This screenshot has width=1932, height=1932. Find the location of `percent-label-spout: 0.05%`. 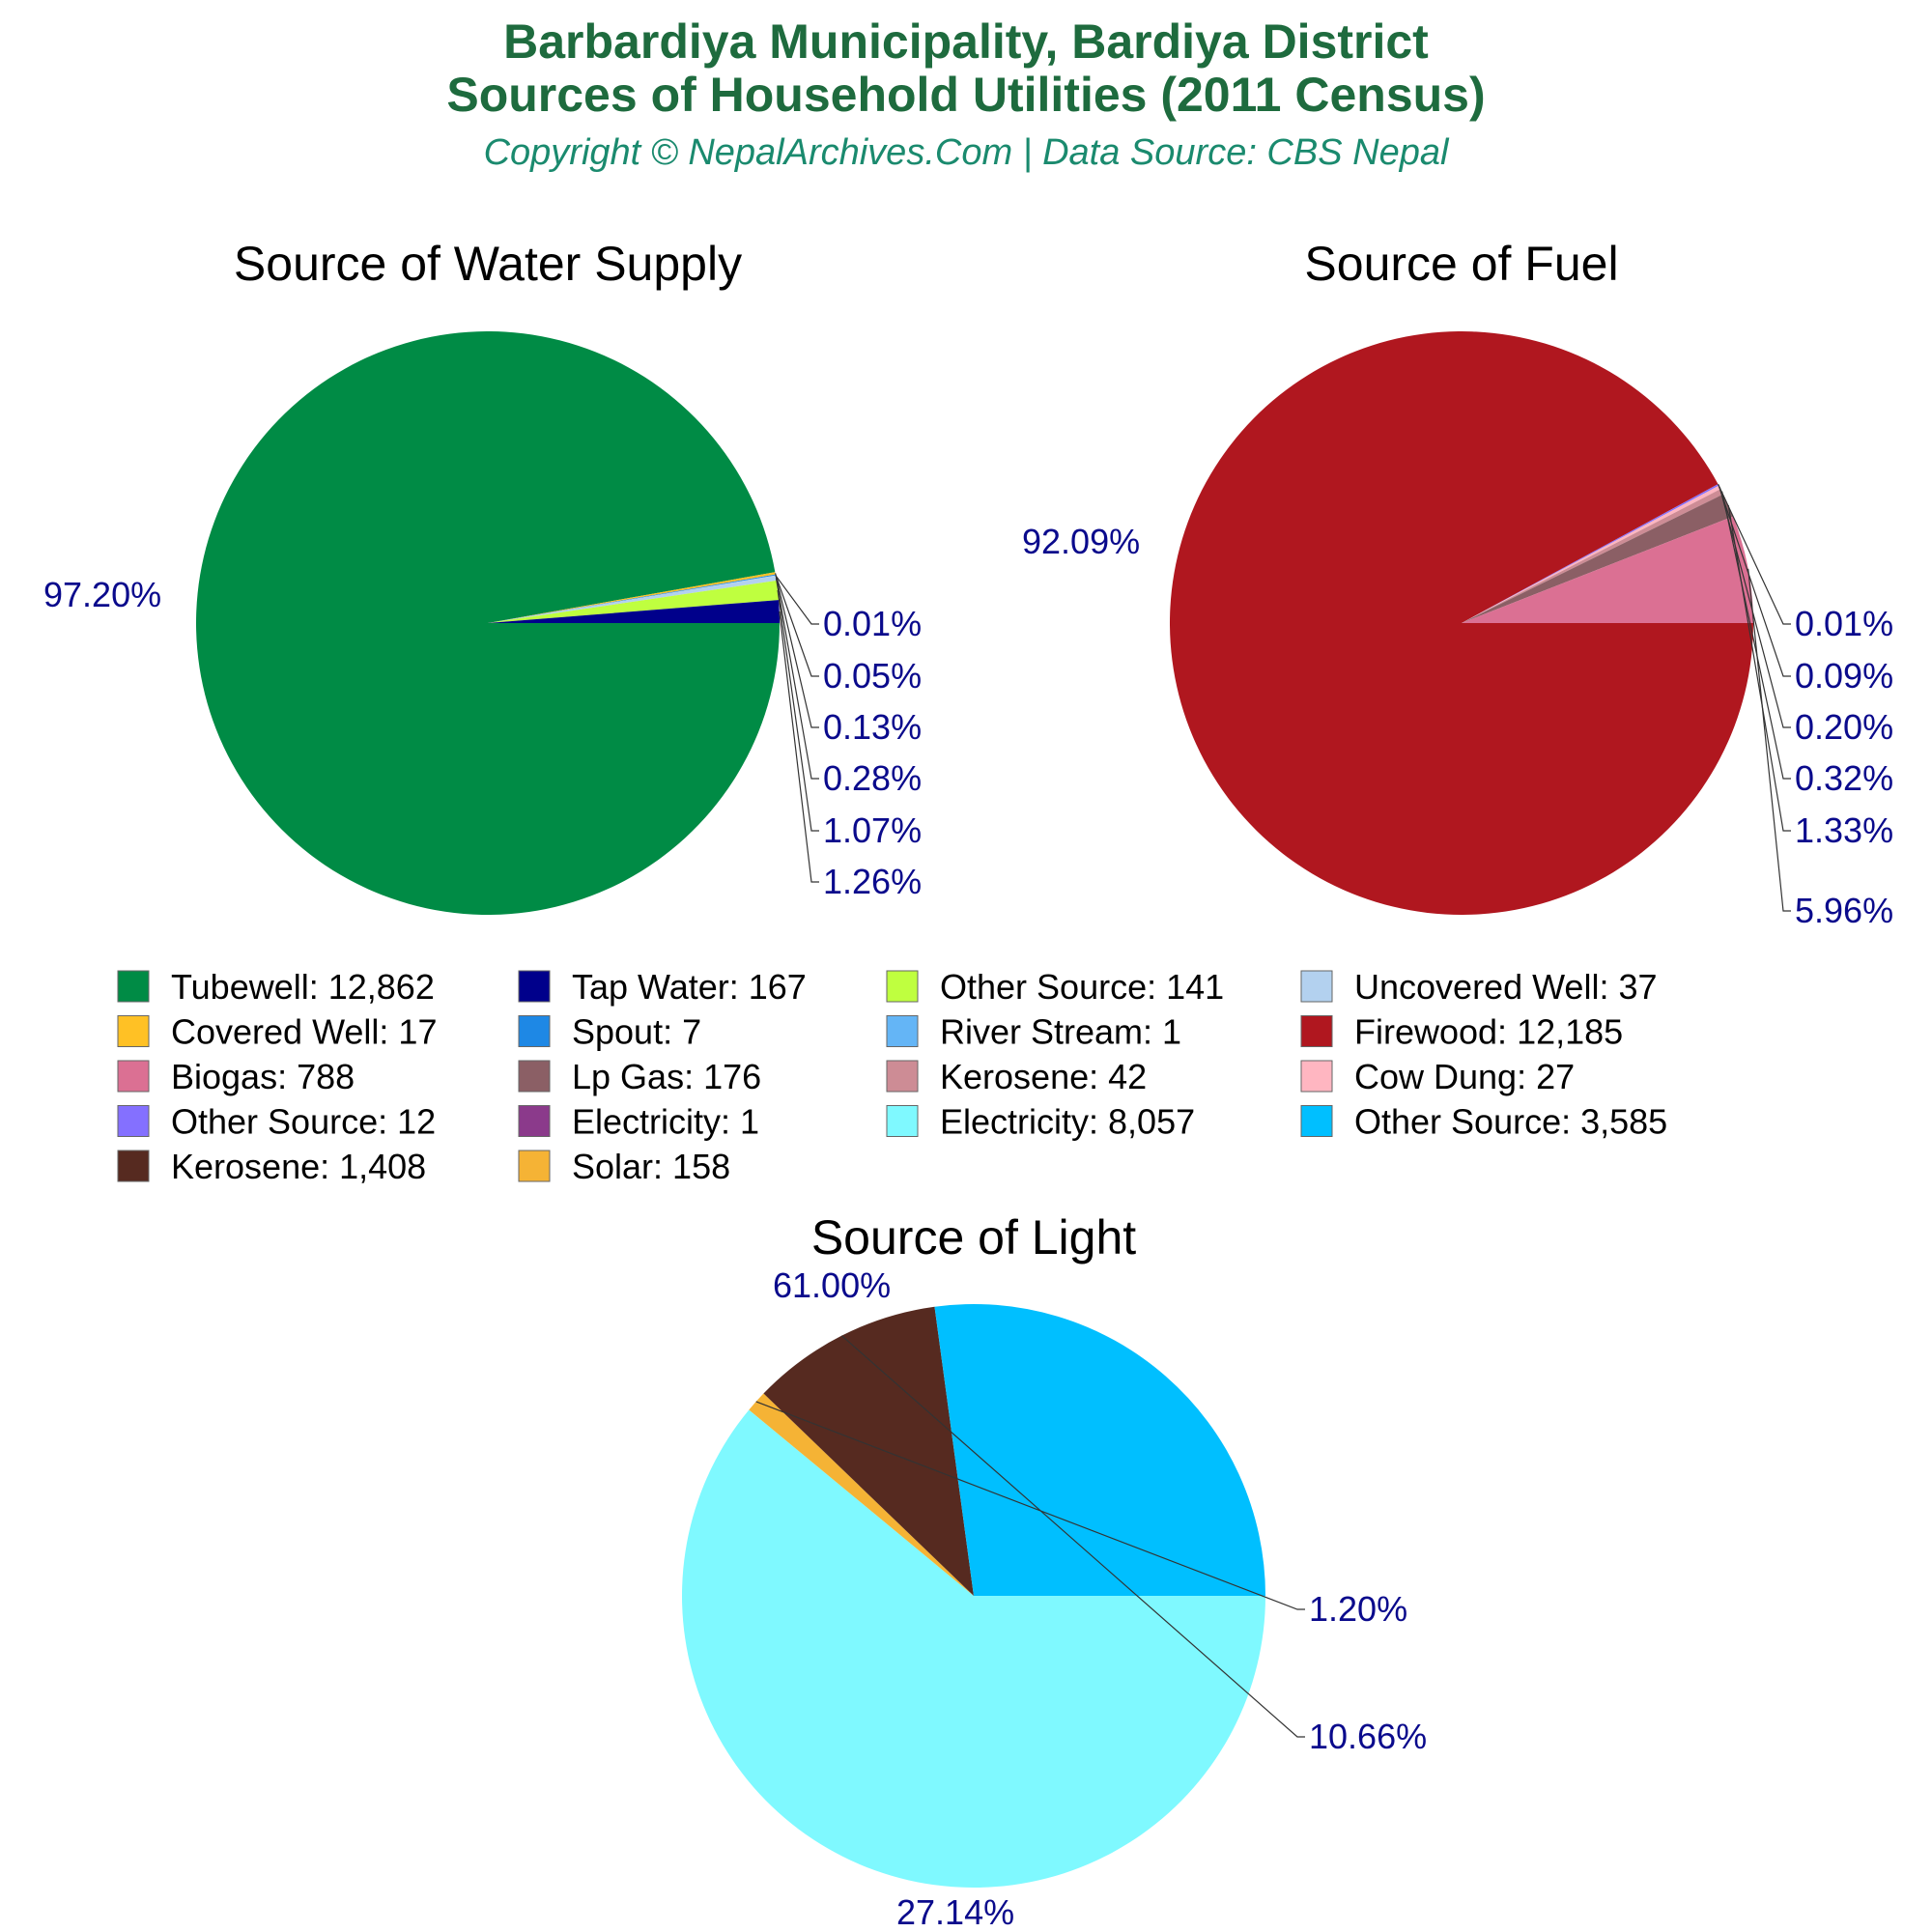

percent-label-spout: 0.05% is located at coordinates (872, 676).